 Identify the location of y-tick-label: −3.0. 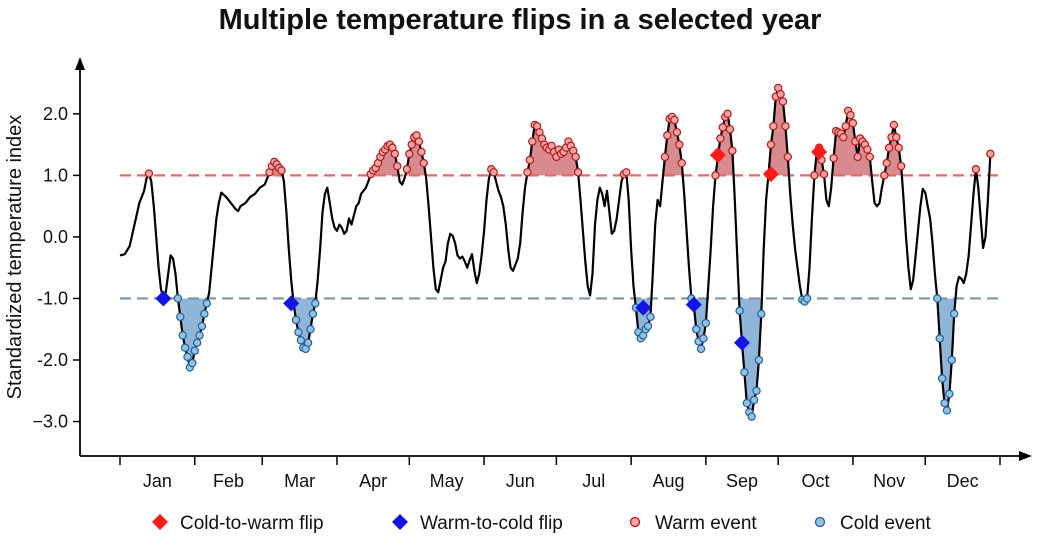
(50, 422).